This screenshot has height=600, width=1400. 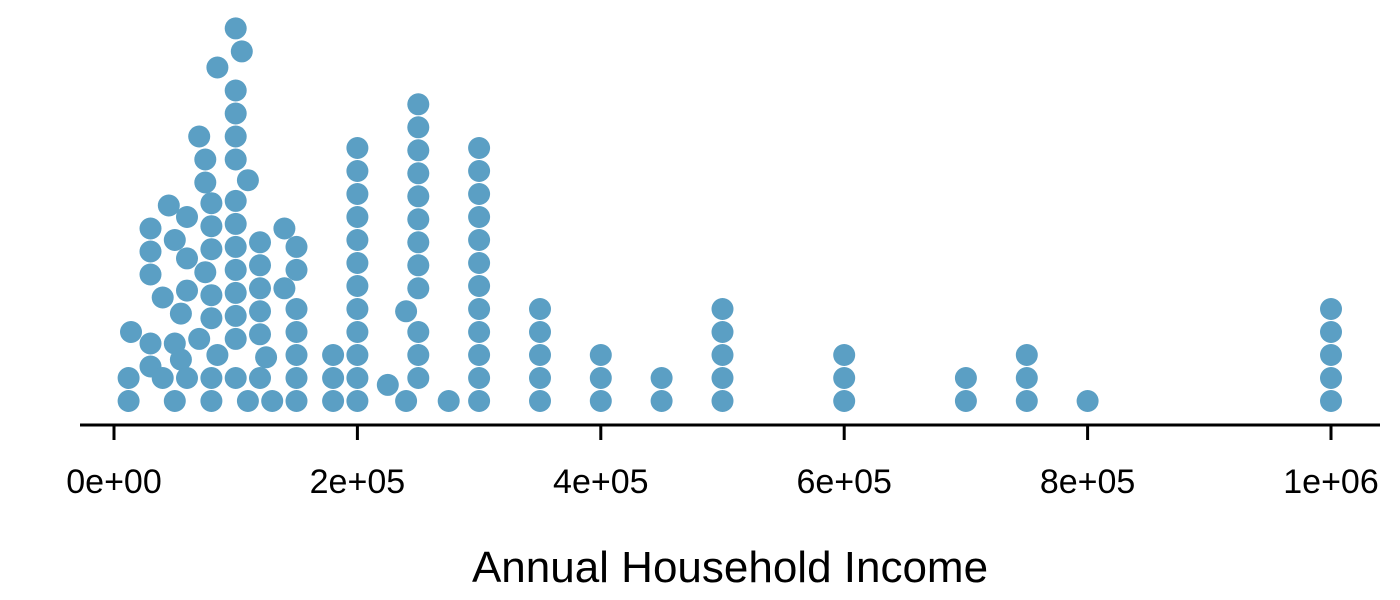 What do you see at coordinates (1331, 482) in the screenshot?
I see `x-tick-label: 1e+06` at bounding box center [1331, 482].